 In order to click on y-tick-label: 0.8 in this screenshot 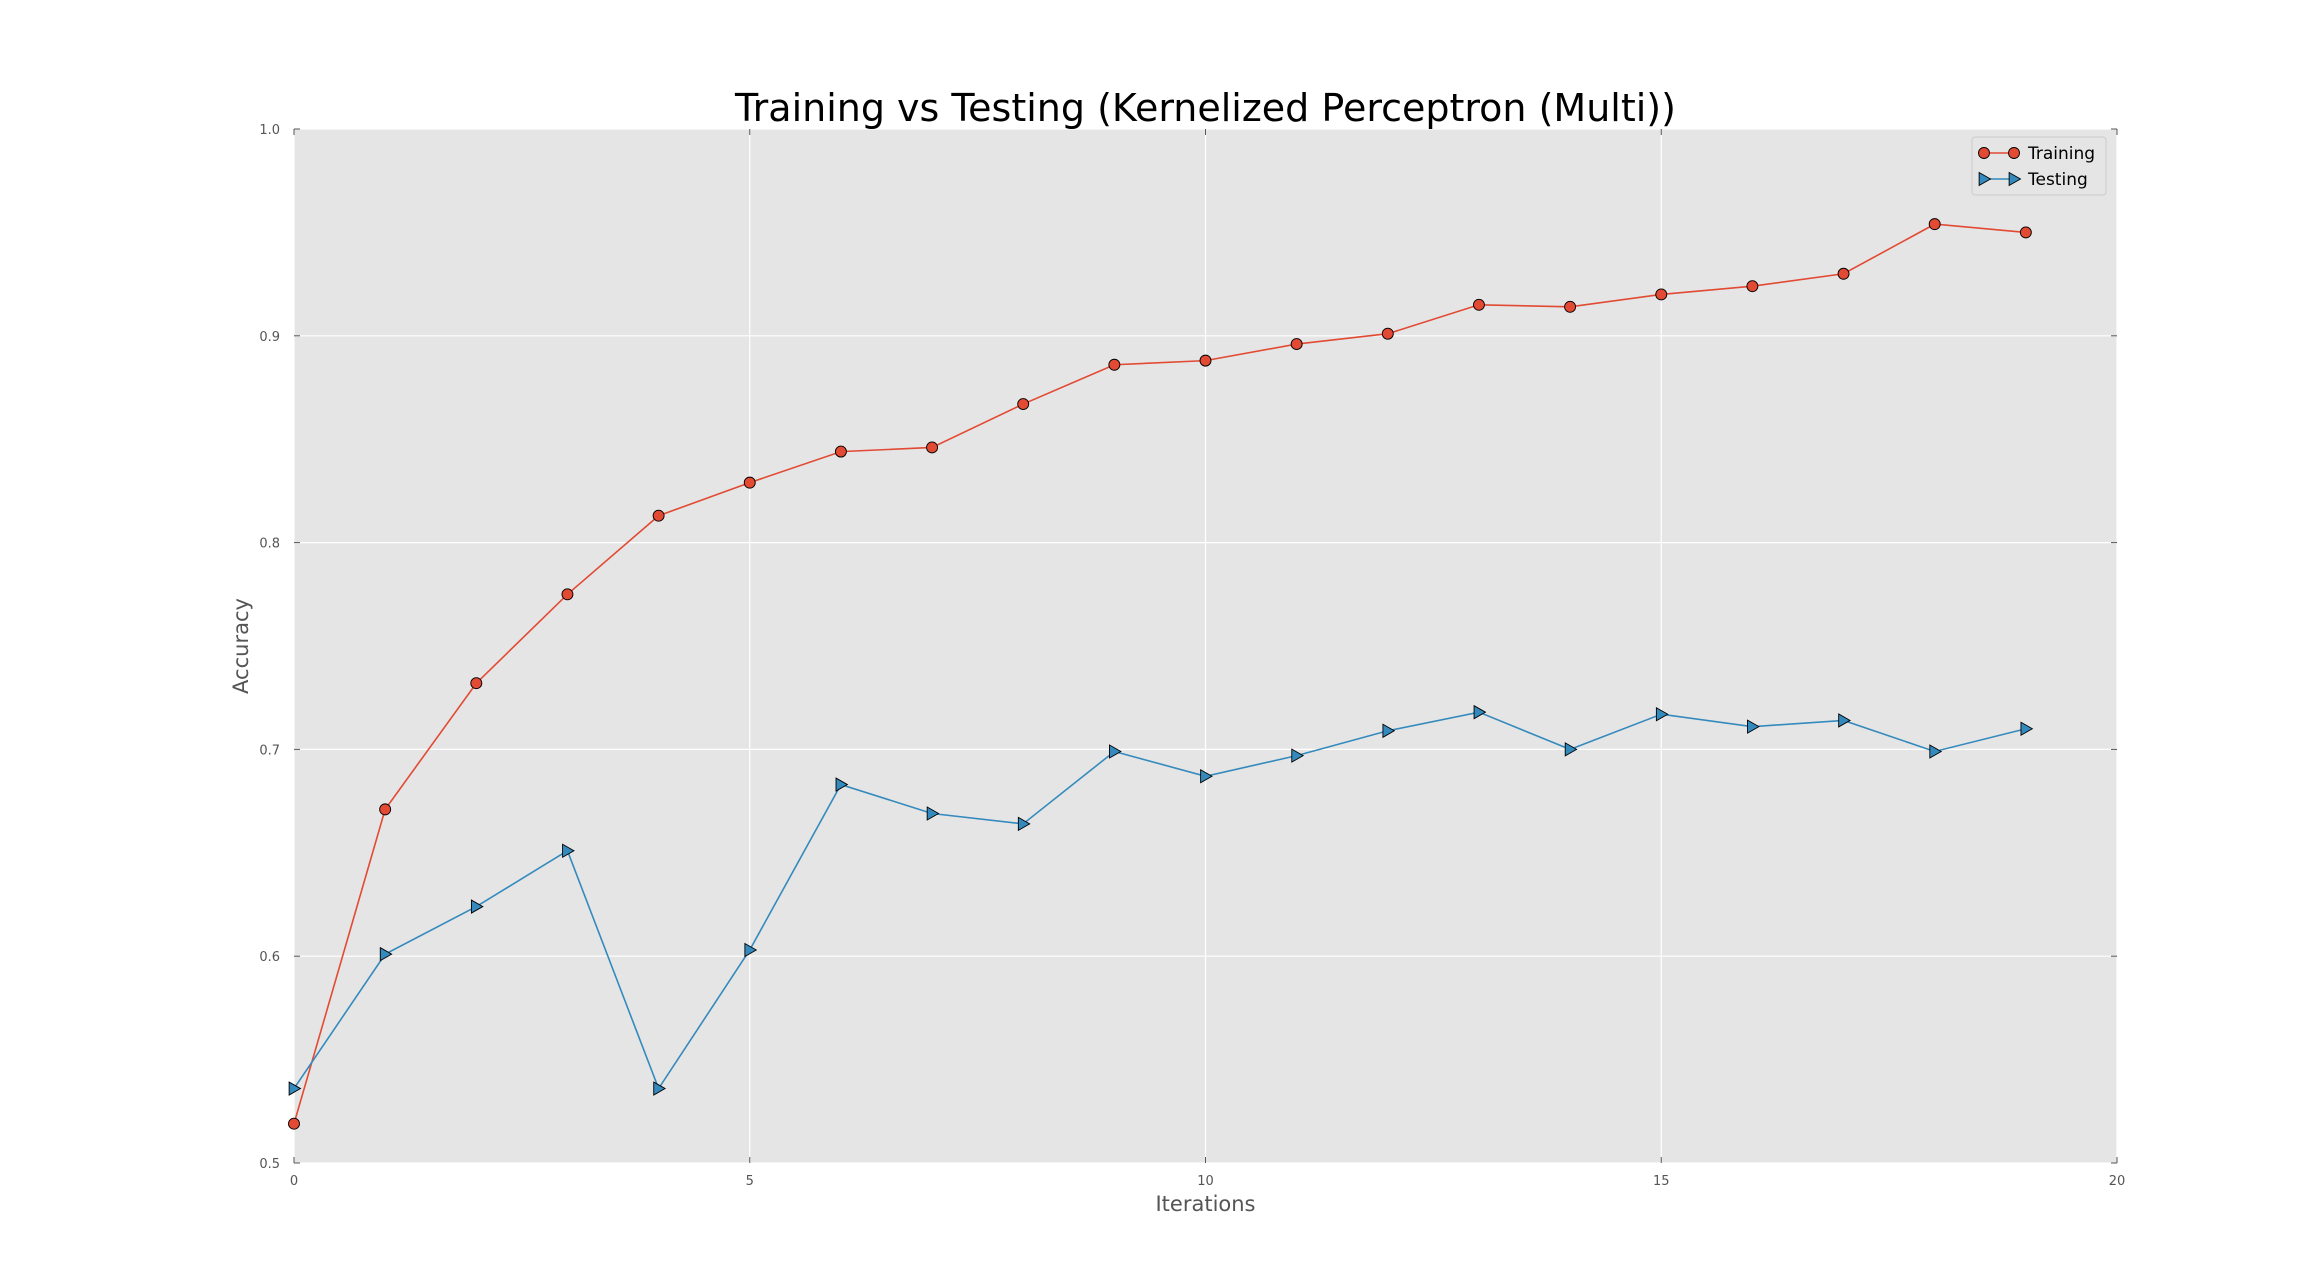, I will do `click(269, 544)`.